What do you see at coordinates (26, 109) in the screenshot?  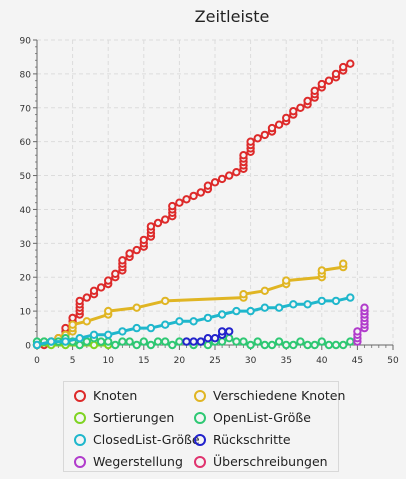 I see `y-tick-label: 70` at bounding box center [26, 109].